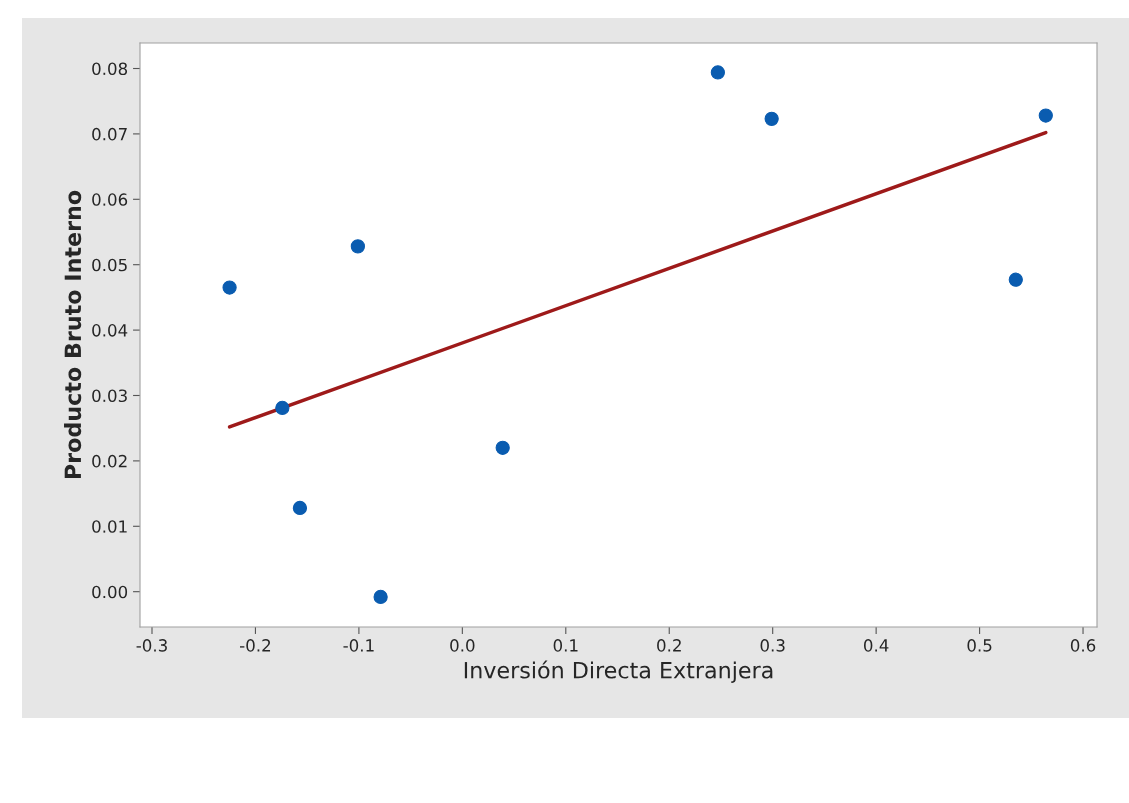 The image size is (1129, 803). I want to click on x-tick-label: 0.3, so click(772, 645).